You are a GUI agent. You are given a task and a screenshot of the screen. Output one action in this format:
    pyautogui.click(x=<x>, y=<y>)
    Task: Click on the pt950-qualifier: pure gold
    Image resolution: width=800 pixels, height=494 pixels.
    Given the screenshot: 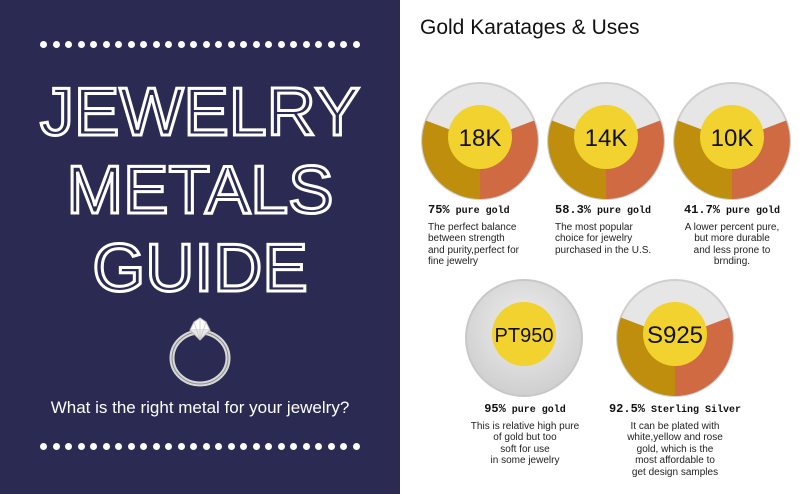 What is the action you would take?
    pyautogui.click(x=538, y=410)
    